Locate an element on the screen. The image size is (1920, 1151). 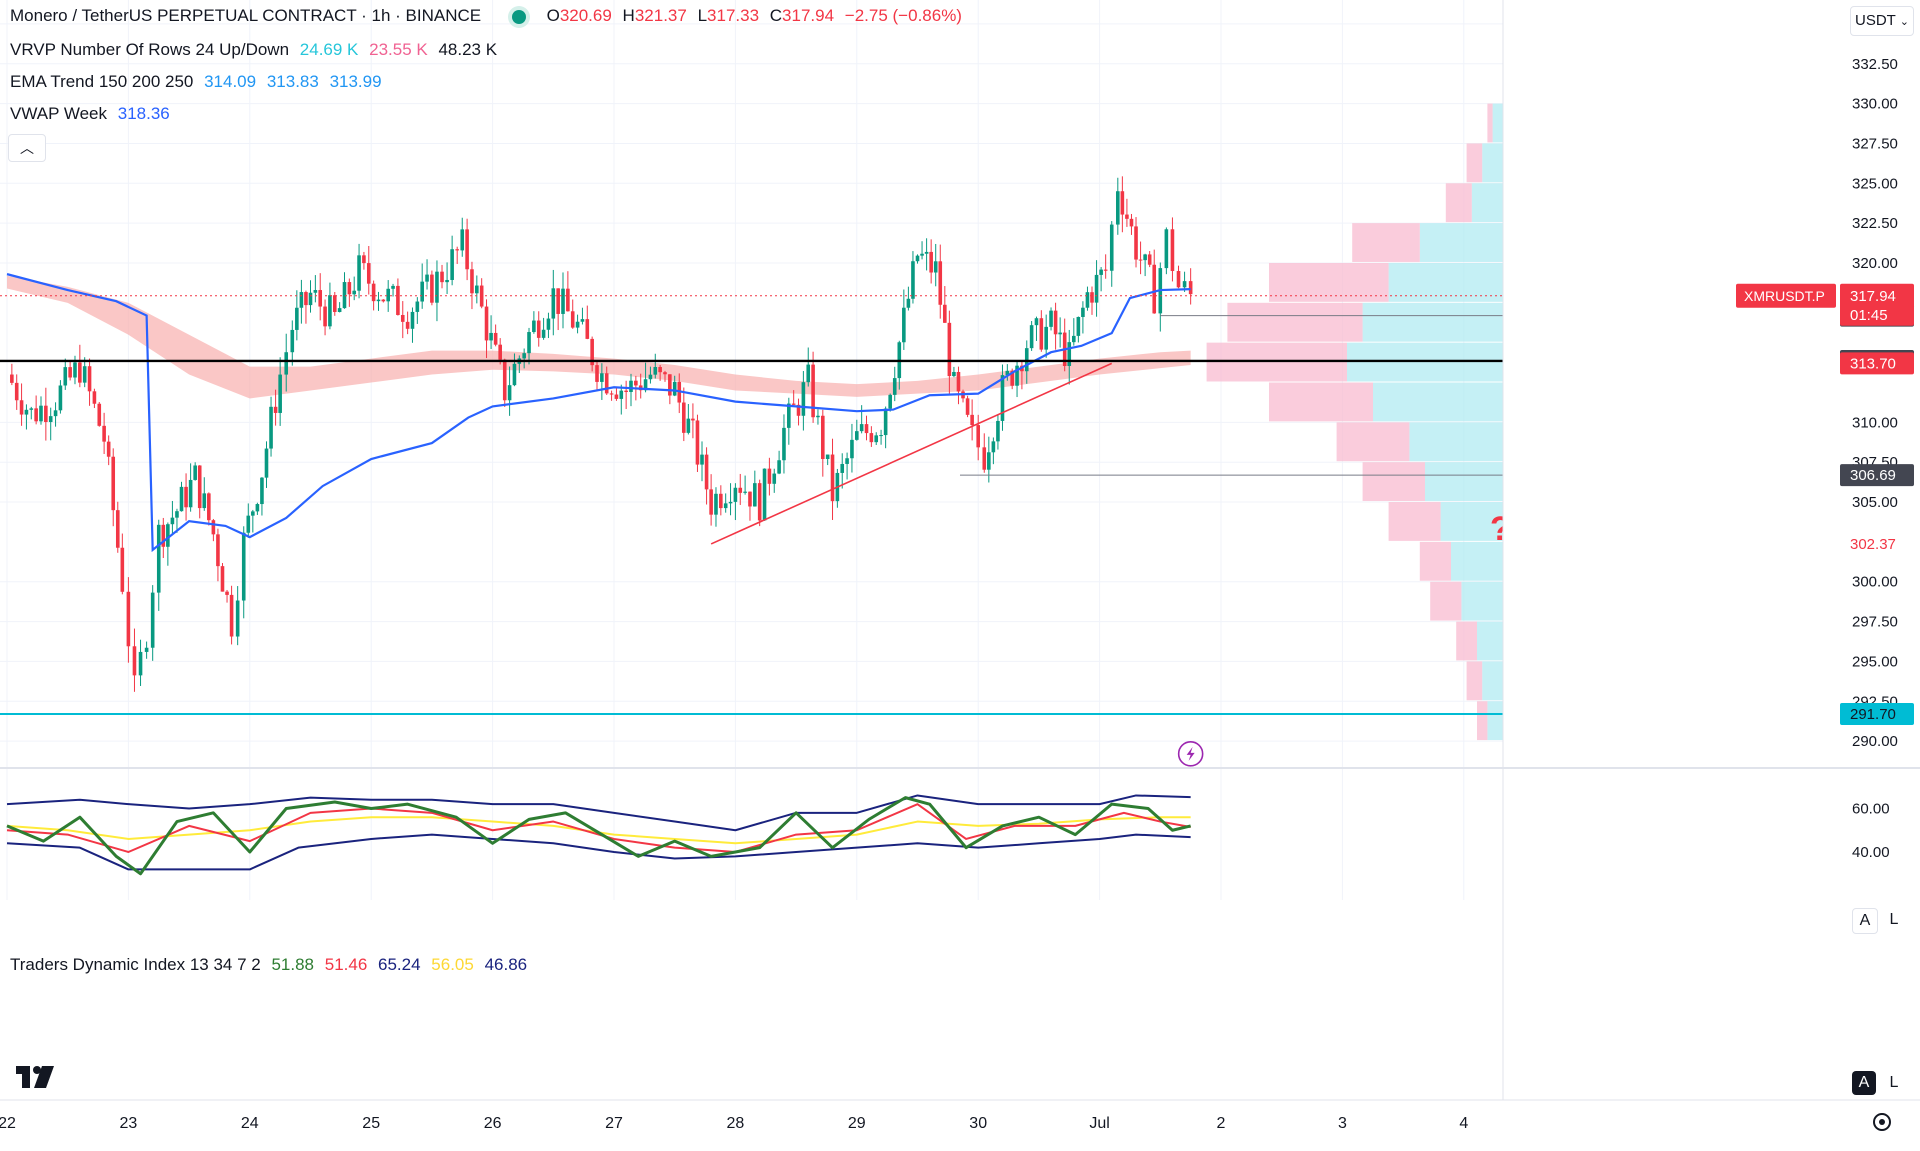
tdi-signal-yellow is located at coordinates (598, 830).